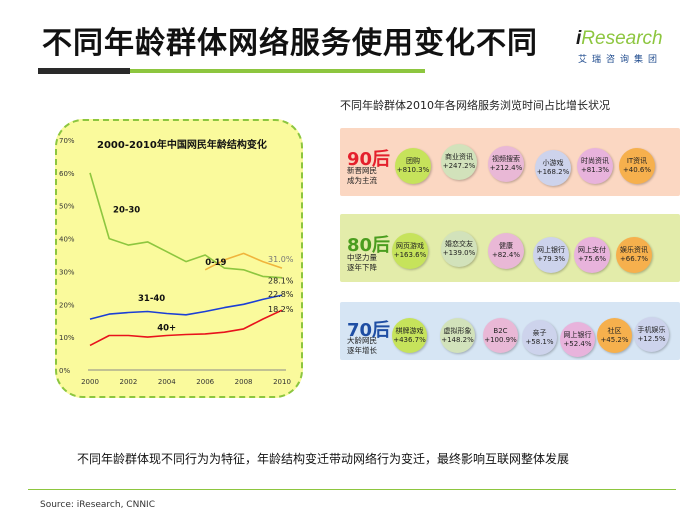 This screenshot has width=700, height=525. I want to click on service-bubble: 婚恋交友 +139.0%, so click(459, 249).